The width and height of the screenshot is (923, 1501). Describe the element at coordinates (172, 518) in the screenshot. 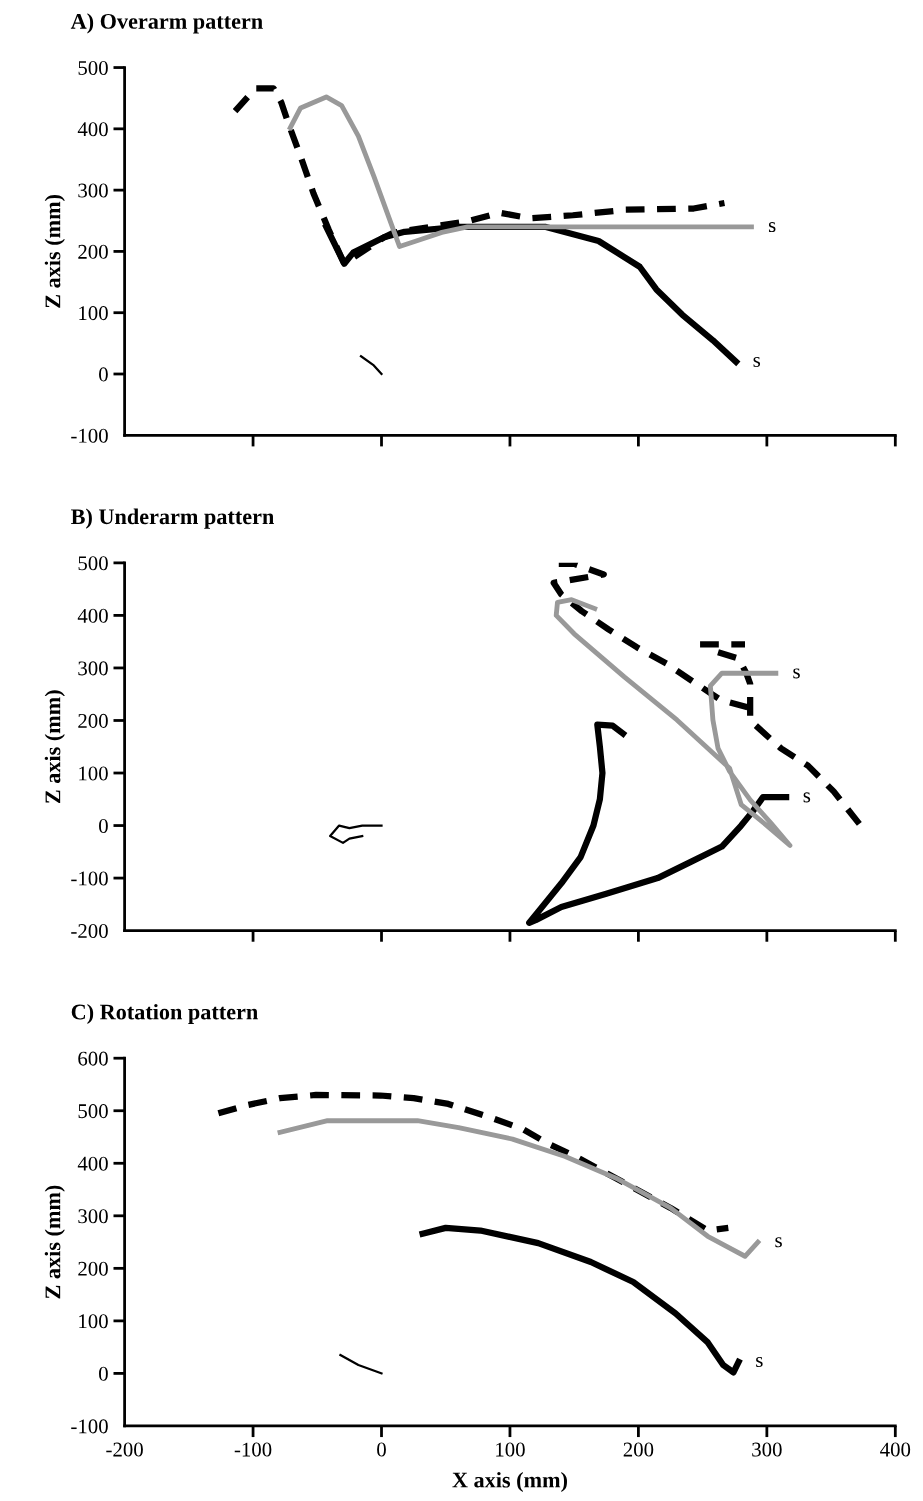

I see `chart-title: B) Underarm pattern` at that location.